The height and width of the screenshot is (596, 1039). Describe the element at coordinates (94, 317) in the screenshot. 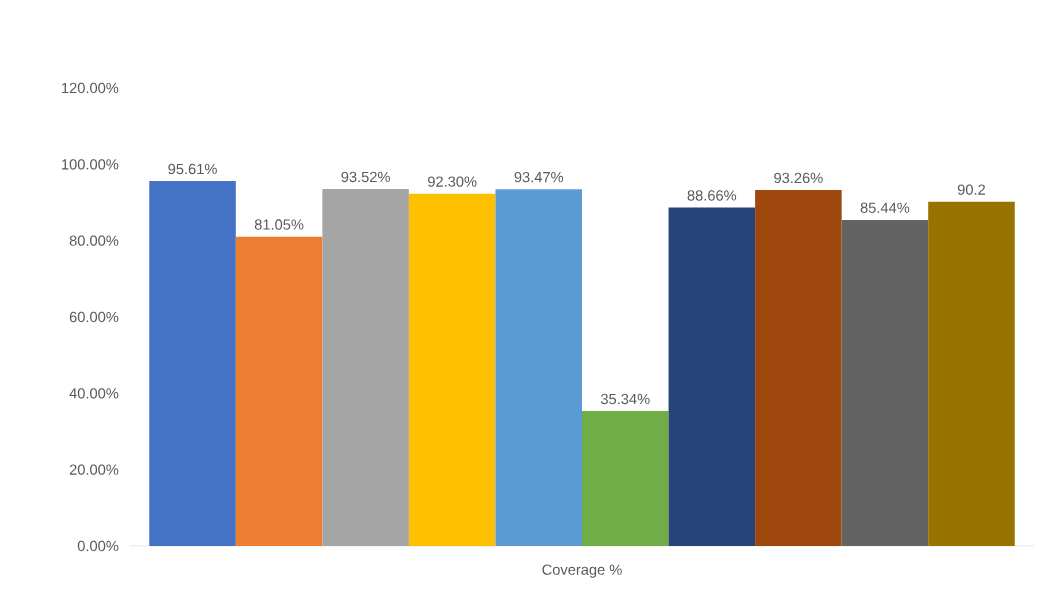

I see `y-tick-label: 60.00%` at that location.